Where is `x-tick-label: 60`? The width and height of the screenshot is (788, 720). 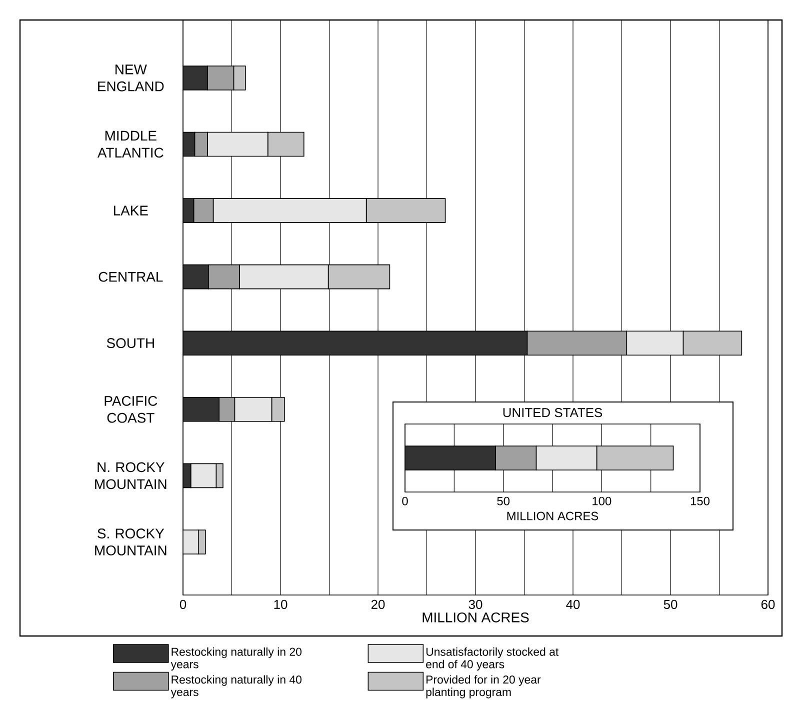
x-tick-label: 60 is located at coordinates (768, 605).